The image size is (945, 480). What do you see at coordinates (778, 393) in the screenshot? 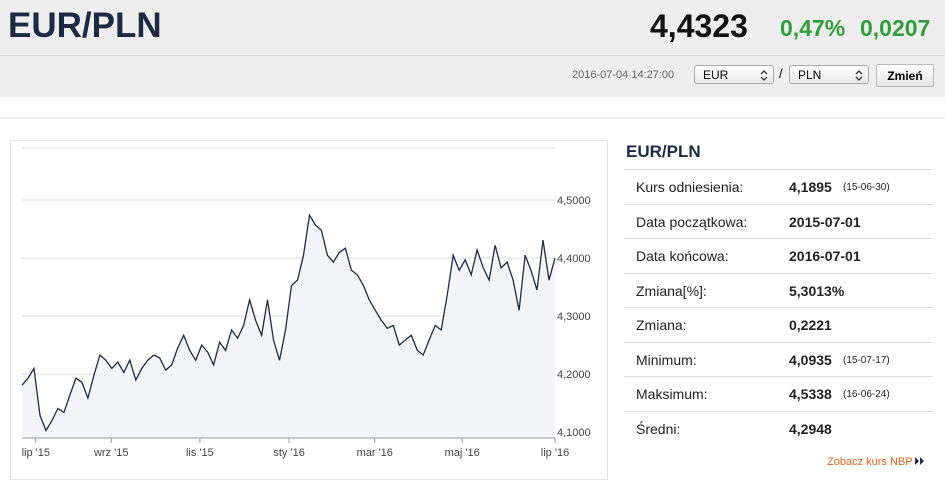
I see `stats-row: Maksimum: 4,5338 (16-06-24)` at bounding box center [778, 393].